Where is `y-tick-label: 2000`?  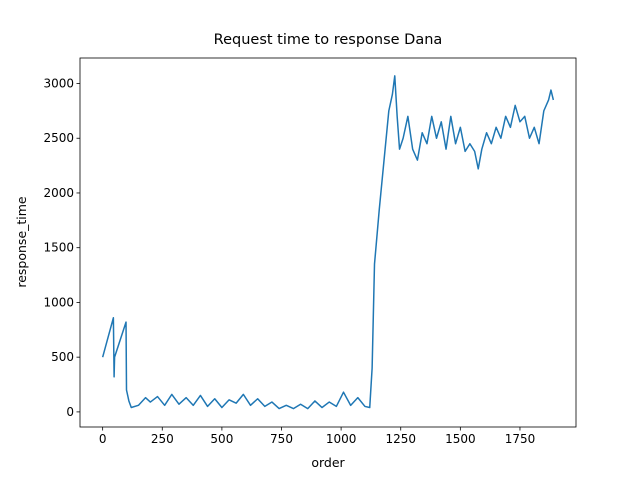
y-tick-label: 2000 is located at coordinates (58, 193).